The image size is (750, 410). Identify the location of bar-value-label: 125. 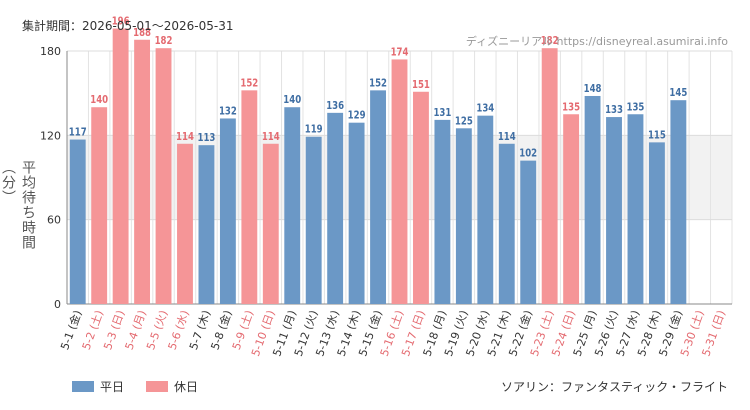
(464, 120).